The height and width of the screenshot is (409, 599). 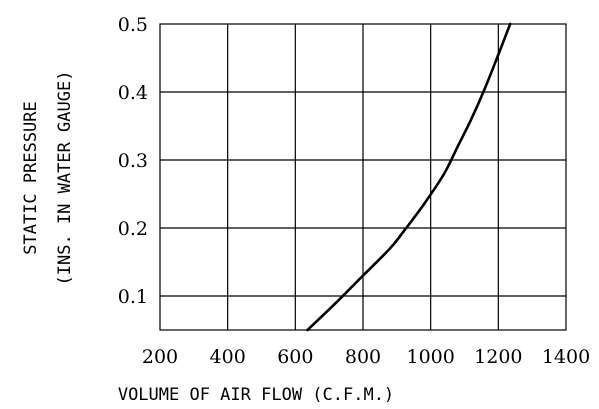 I want to click on x-tick-label: 800, so click(x=363, y=357).